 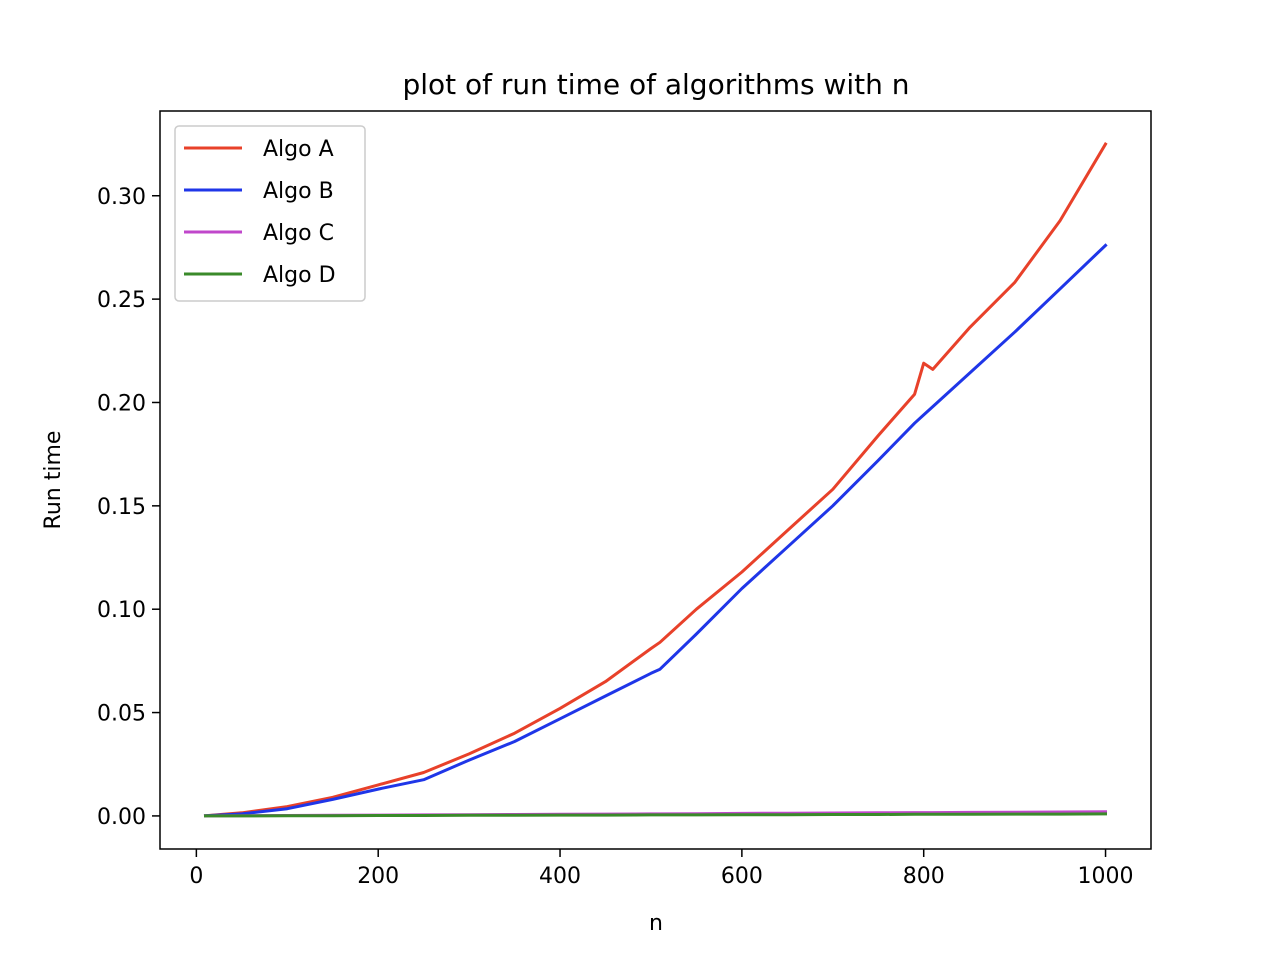 What do you see at coordinates (121, 300) in the screenshot?
I see `y-tick-label: 0.25` at bounding box center [121, 300].